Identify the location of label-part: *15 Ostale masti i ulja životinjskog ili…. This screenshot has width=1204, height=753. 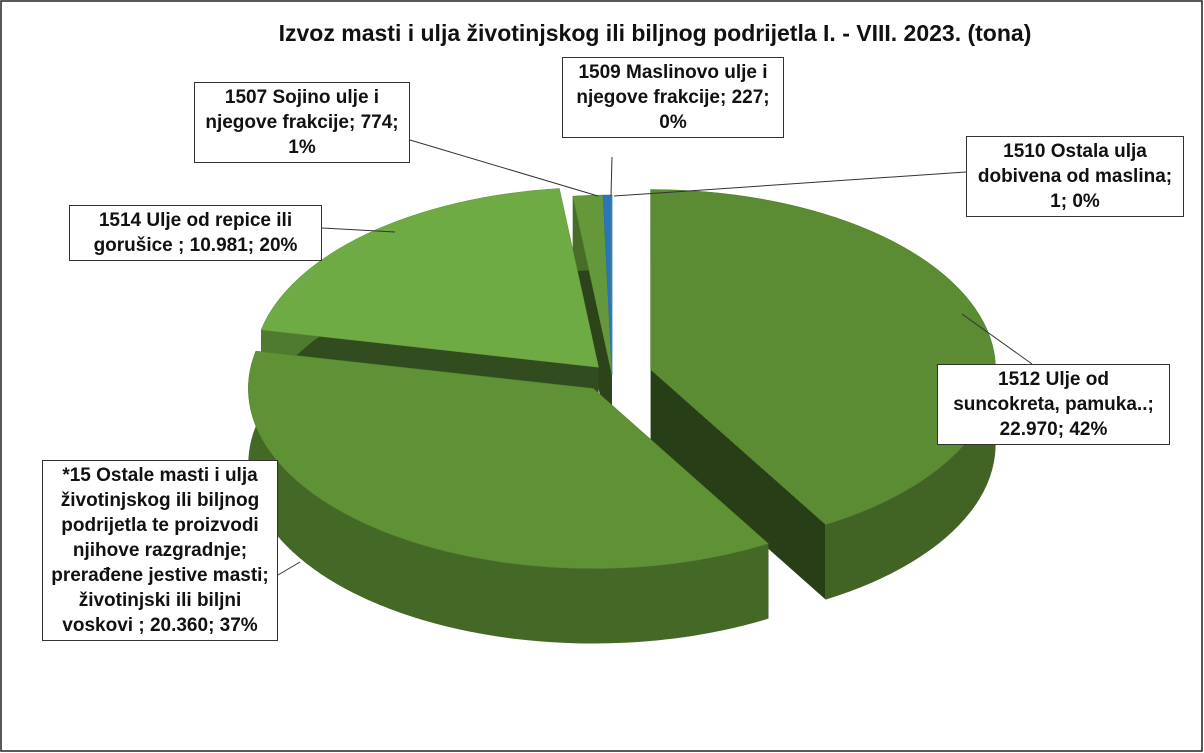
(160, 550).